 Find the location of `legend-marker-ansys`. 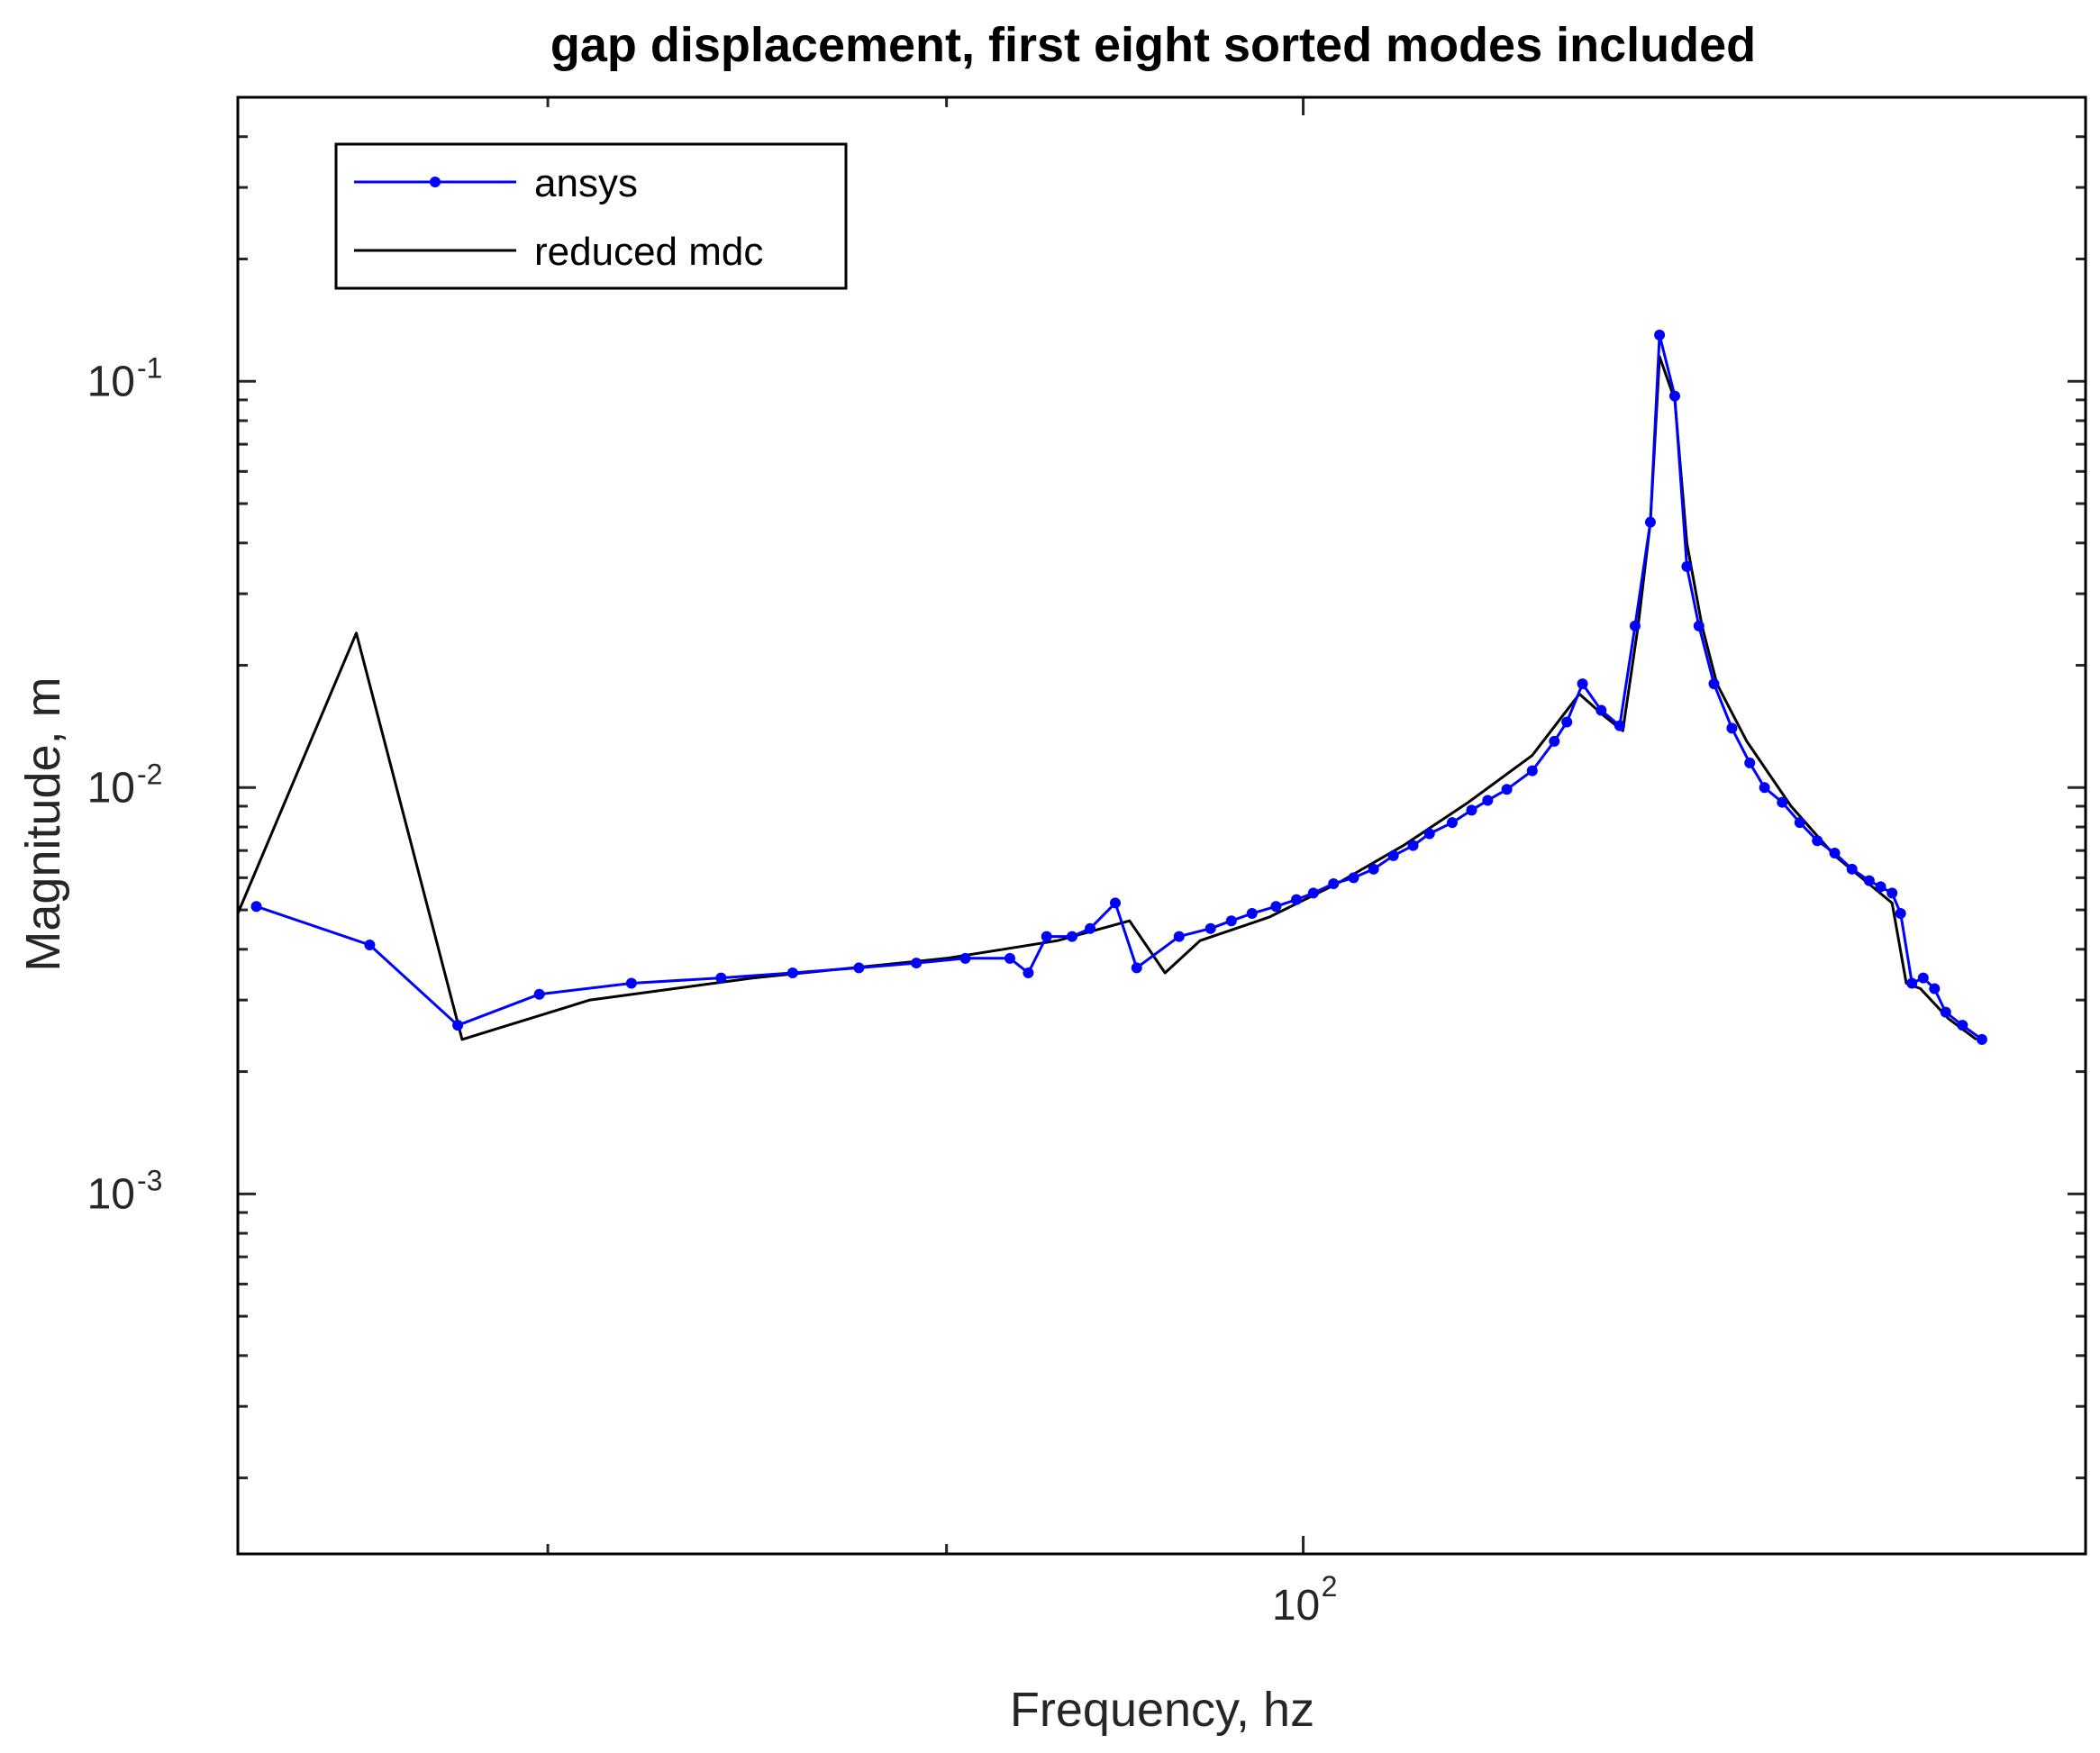

legend-marker-ansys is located at coordinates (436, 182).